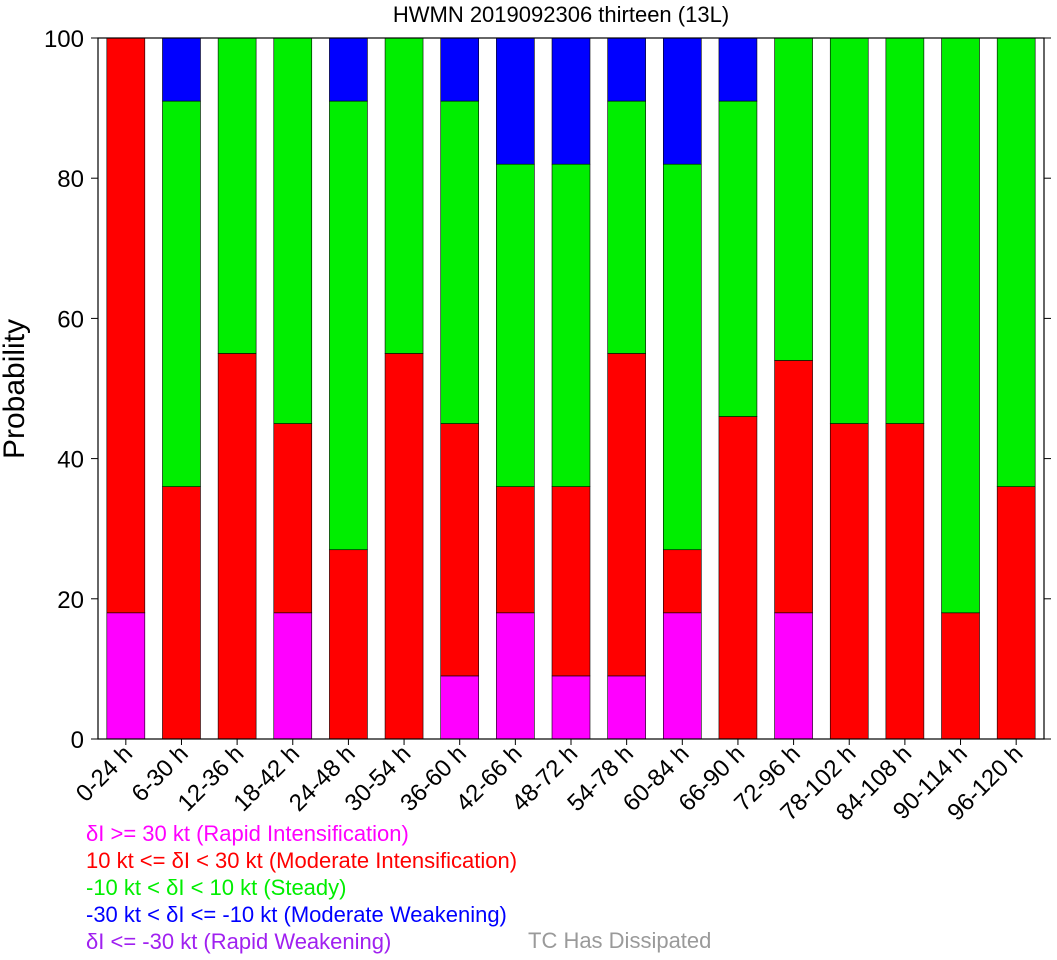 This screenshot has width=1057, height=960. Describe the element at coordinates (571, 581) in the screenshot. I see `bar-segment-48-72h-s1` at that location.